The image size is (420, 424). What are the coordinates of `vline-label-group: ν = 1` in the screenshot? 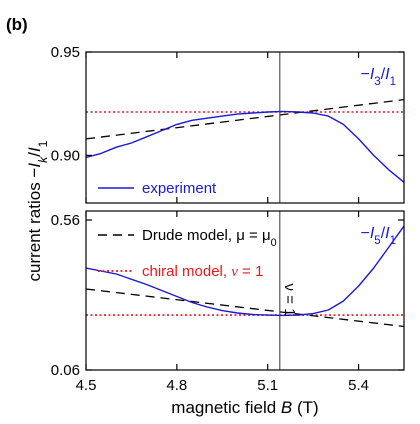 It's located at (289, 300).